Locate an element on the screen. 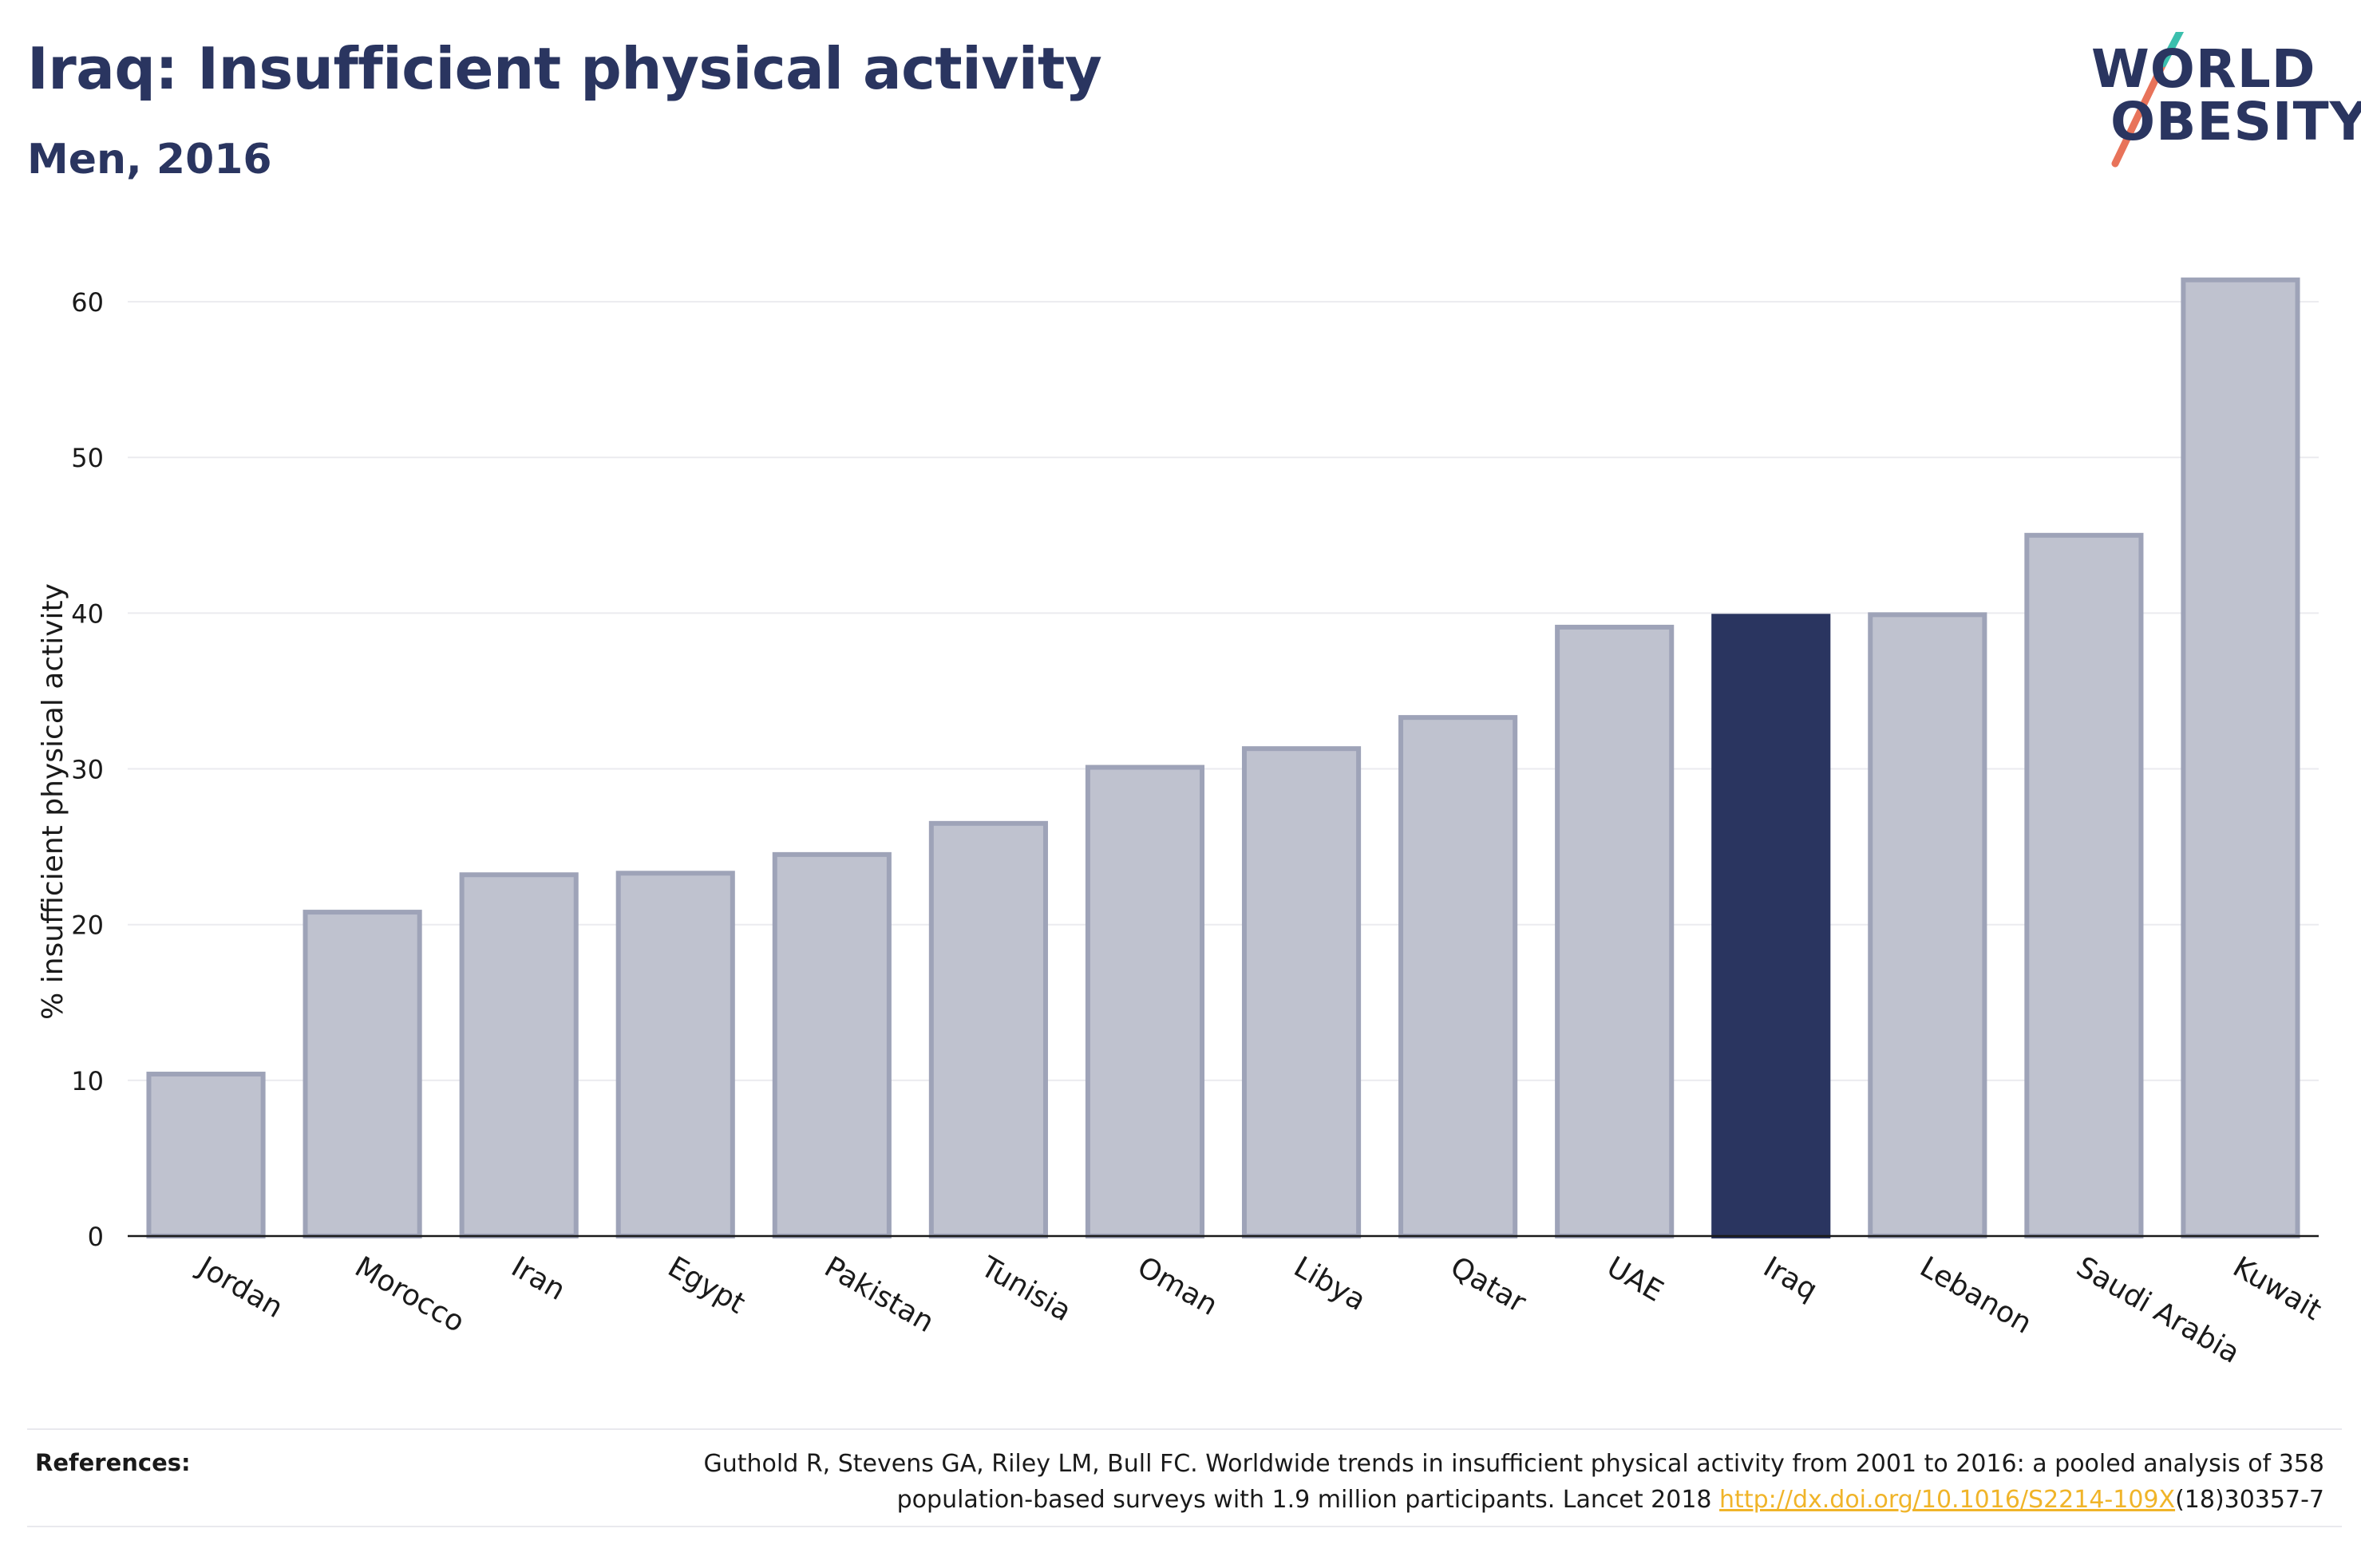 This screenshot has height=1568, width=2361. x-tick-label: Tunisia is located at coordinates (1026, 1289).